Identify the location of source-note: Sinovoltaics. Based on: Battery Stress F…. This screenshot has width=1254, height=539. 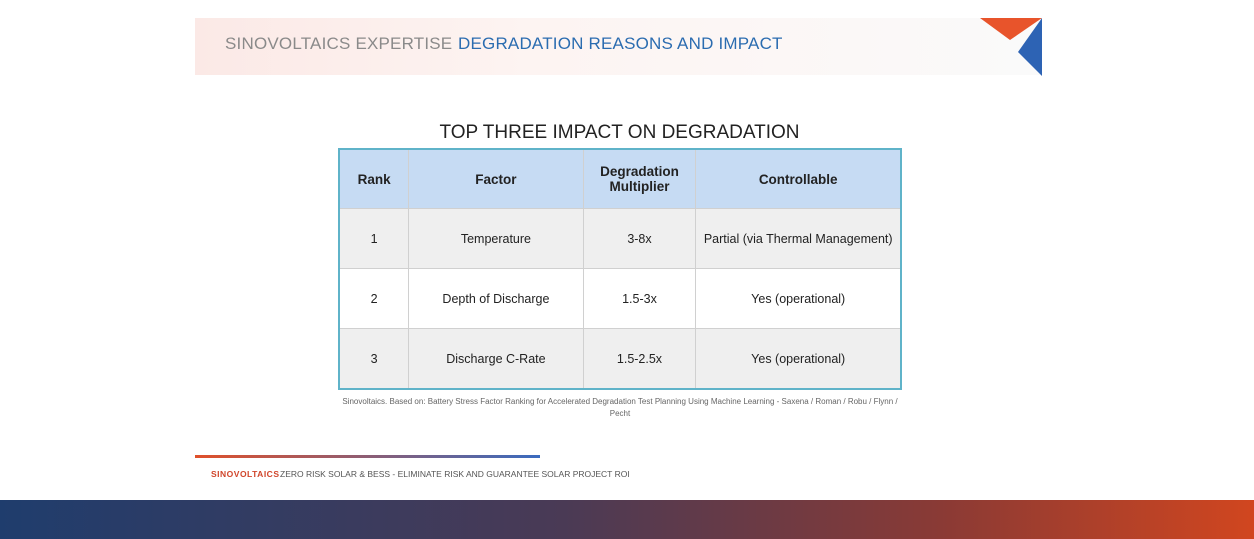
(620, 407).